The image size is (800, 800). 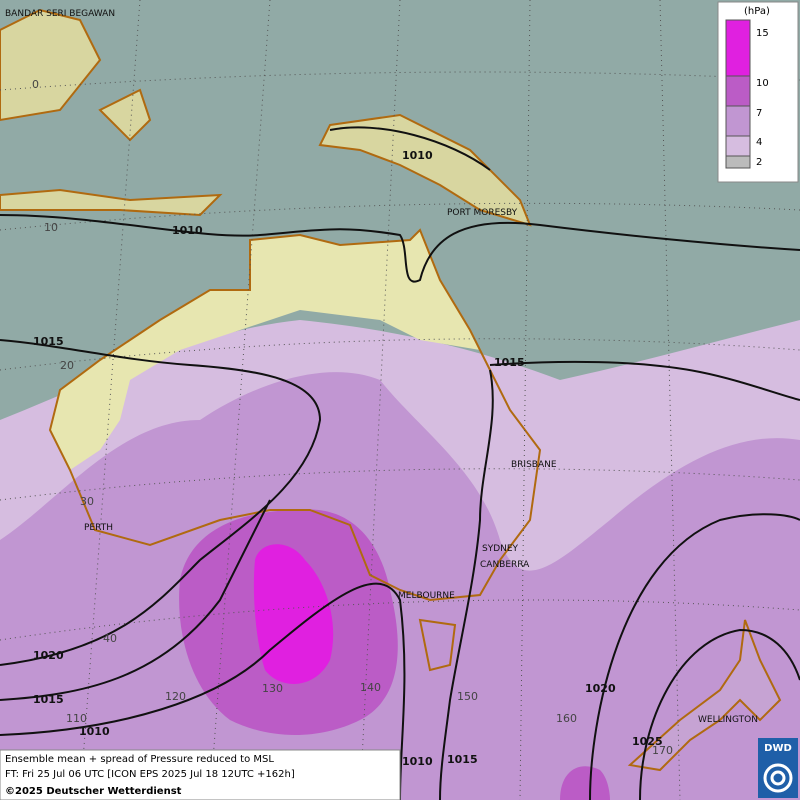 I want to click on city-label: CANBERRA, so click(x=505, y=565).